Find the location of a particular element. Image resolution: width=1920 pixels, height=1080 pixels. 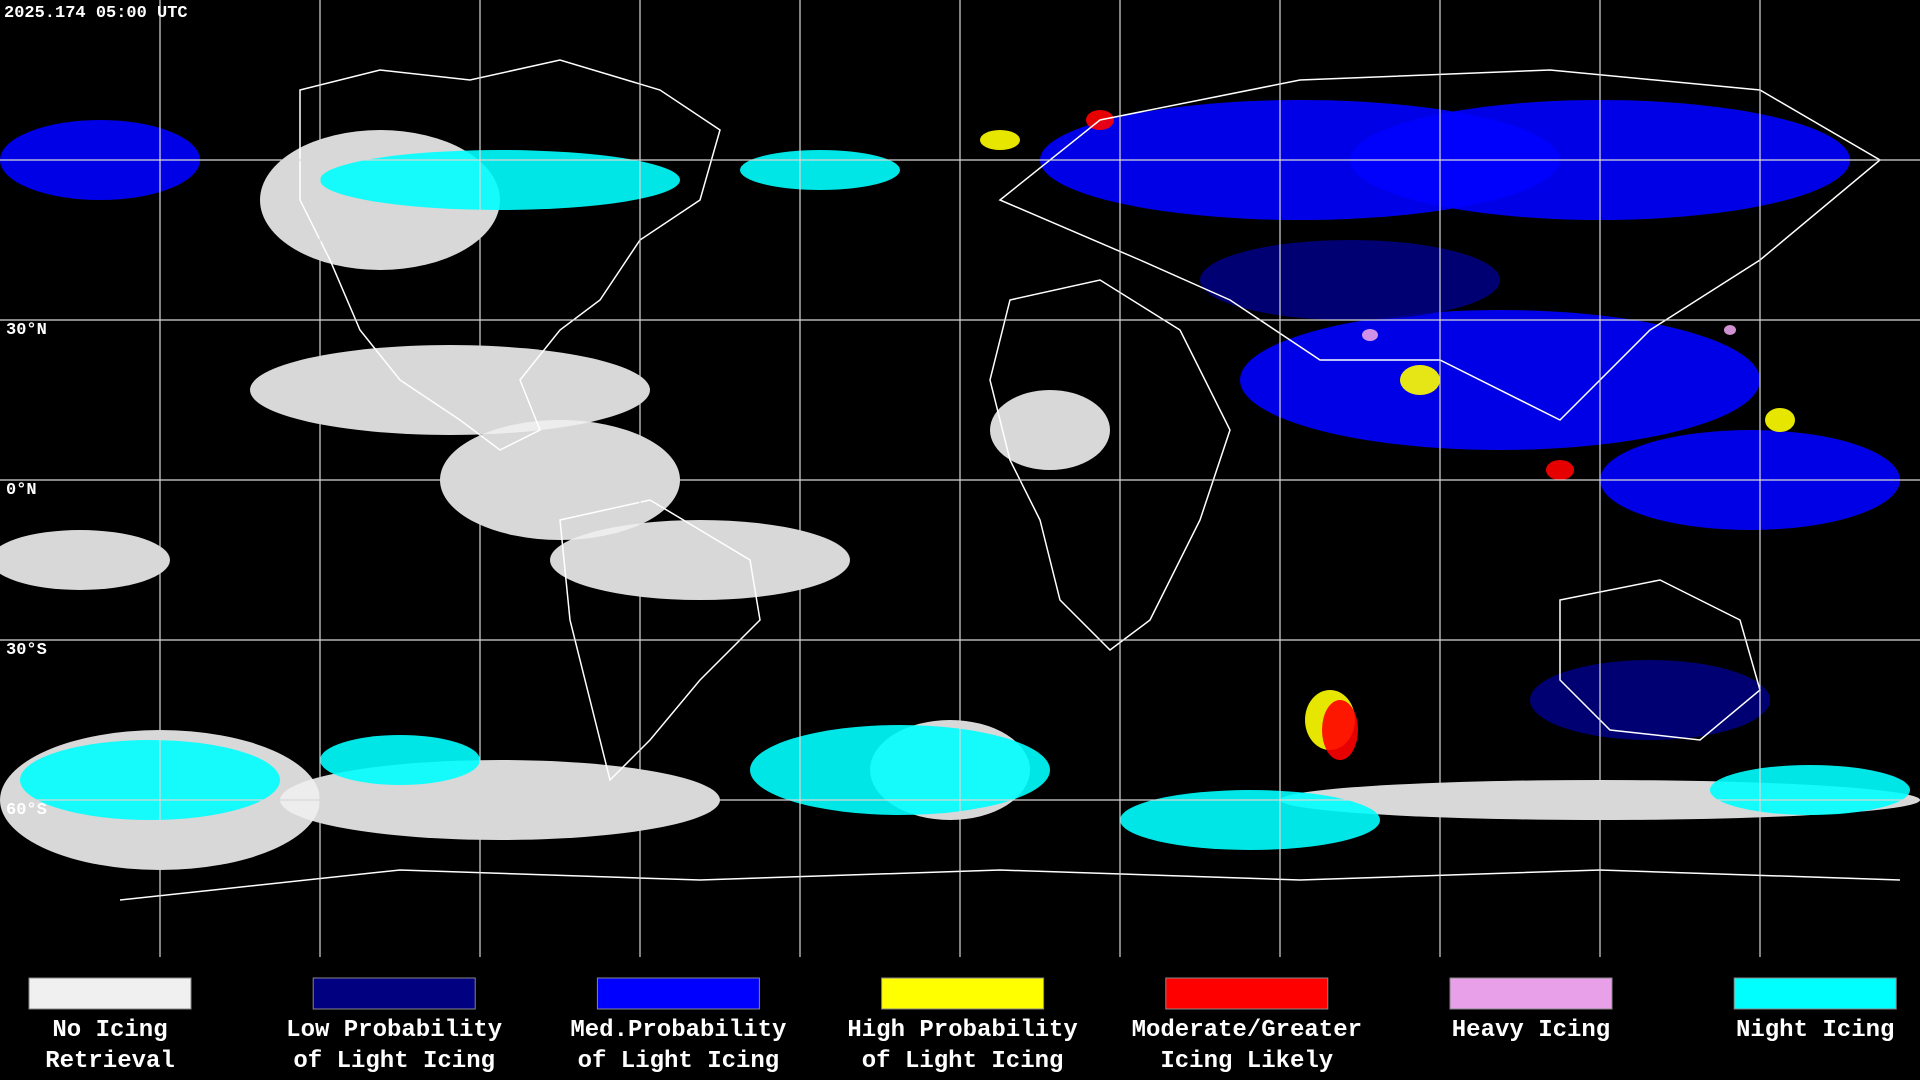

lat-label: 30°N is located at coordinates (26, 330).